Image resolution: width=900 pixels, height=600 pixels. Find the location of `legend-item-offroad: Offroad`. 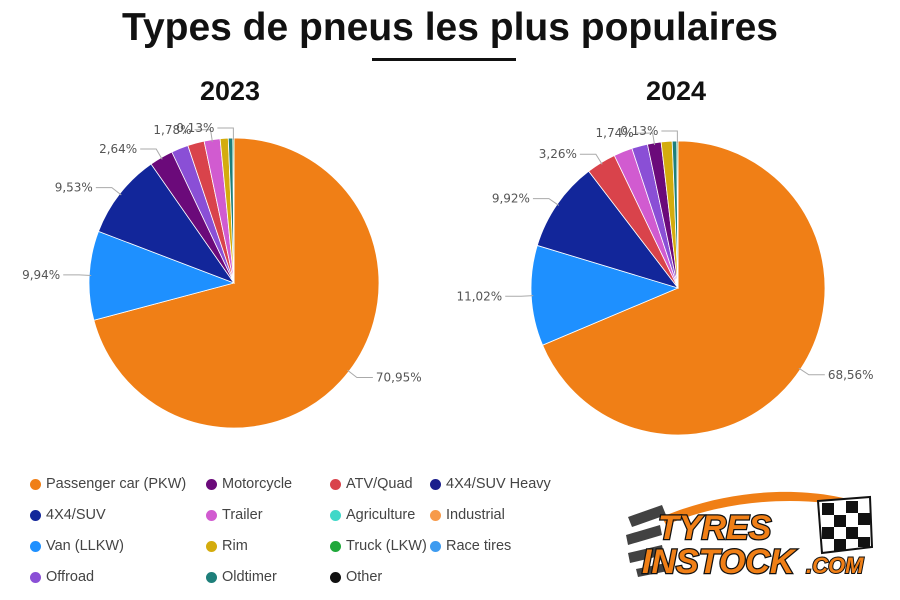

legend-item-offroad: Offroad is located at coordinates (62, 577).